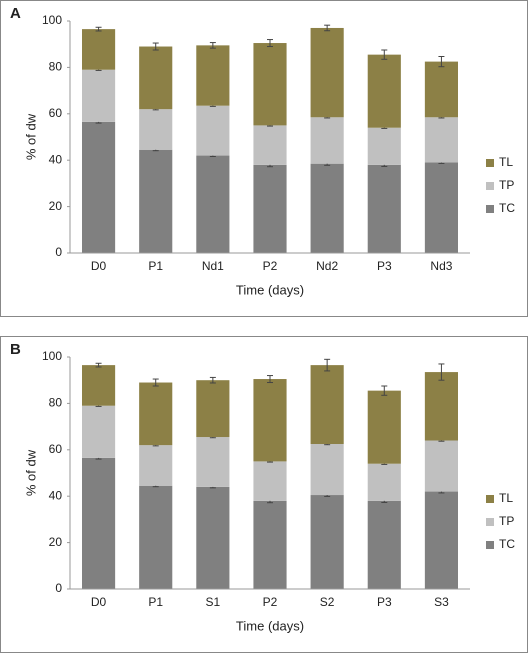 The image size is (529, 654). I want to click on panel-label: B, so click(15, 349).